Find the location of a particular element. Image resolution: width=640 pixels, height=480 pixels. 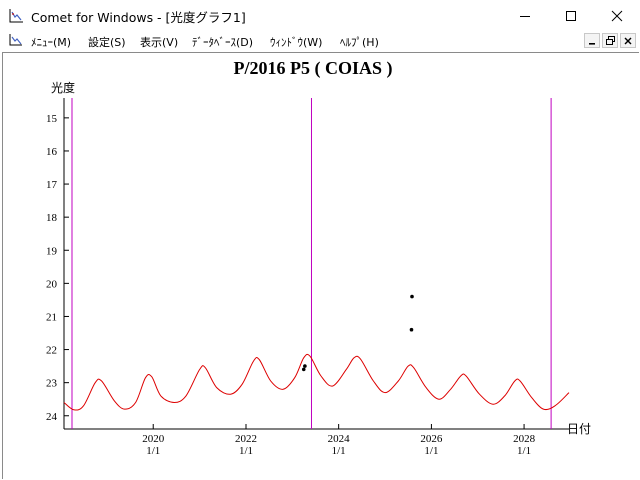

x-axis-label: 日付 is located at coordinates (579, 429).